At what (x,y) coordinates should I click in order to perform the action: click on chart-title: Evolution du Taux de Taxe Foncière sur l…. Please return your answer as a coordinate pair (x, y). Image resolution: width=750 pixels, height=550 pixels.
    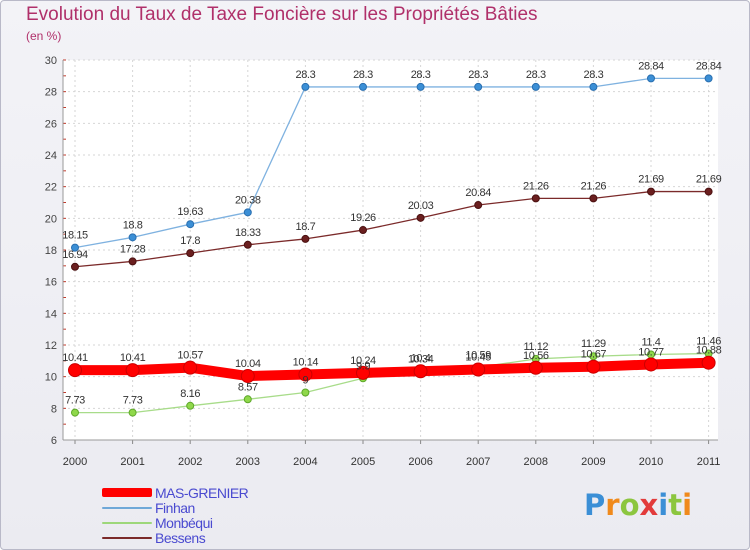
    Looking at the image, I should click on (282, 14).